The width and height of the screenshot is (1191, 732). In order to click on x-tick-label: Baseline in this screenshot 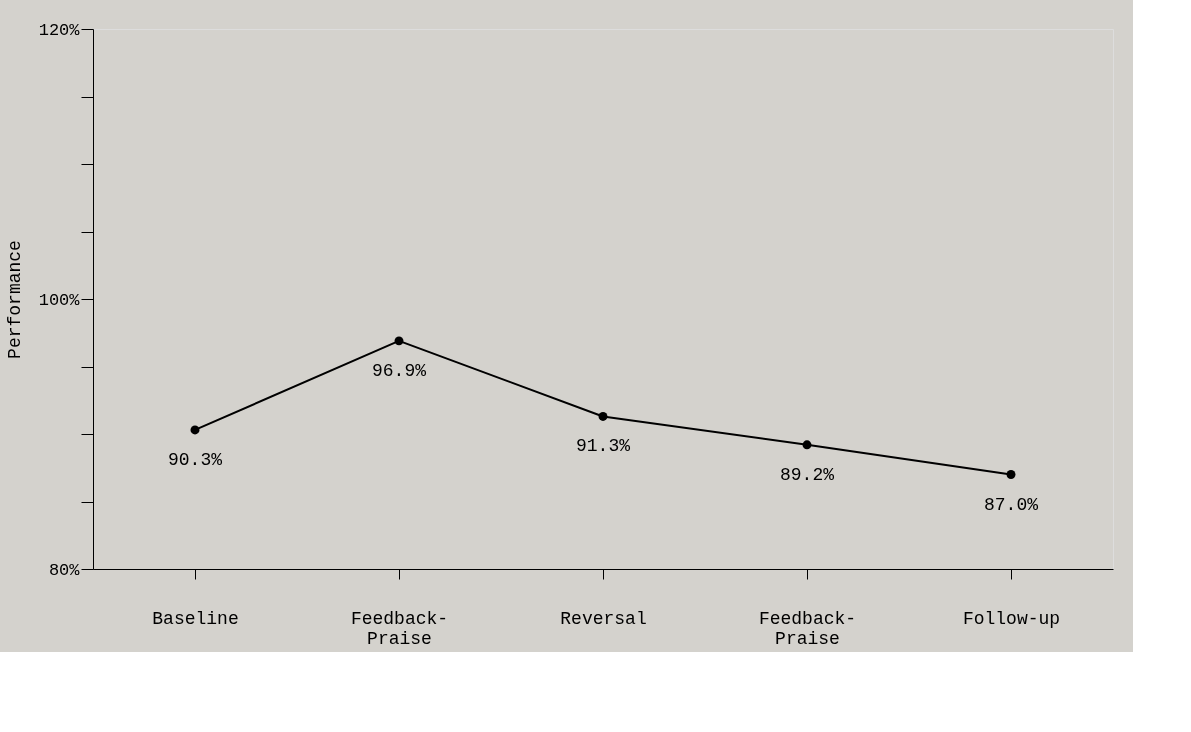, I will do `click(195, 618)`.